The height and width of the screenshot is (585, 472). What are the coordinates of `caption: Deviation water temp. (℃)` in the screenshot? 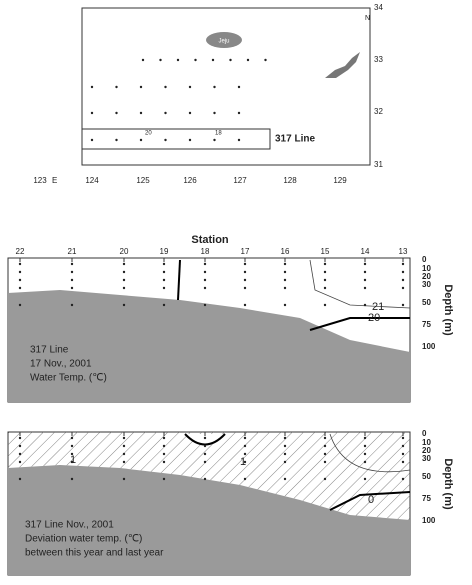 It's located at (83, 539).